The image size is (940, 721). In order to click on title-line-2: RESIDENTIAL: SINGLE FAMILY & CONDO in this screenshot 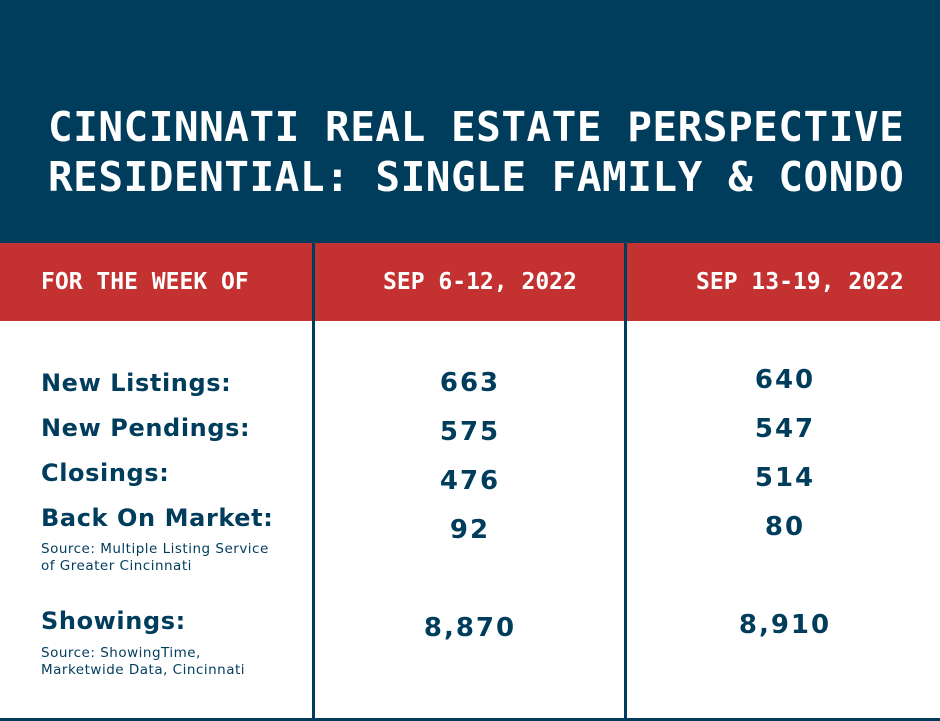, I will do `click(476, 177)`.